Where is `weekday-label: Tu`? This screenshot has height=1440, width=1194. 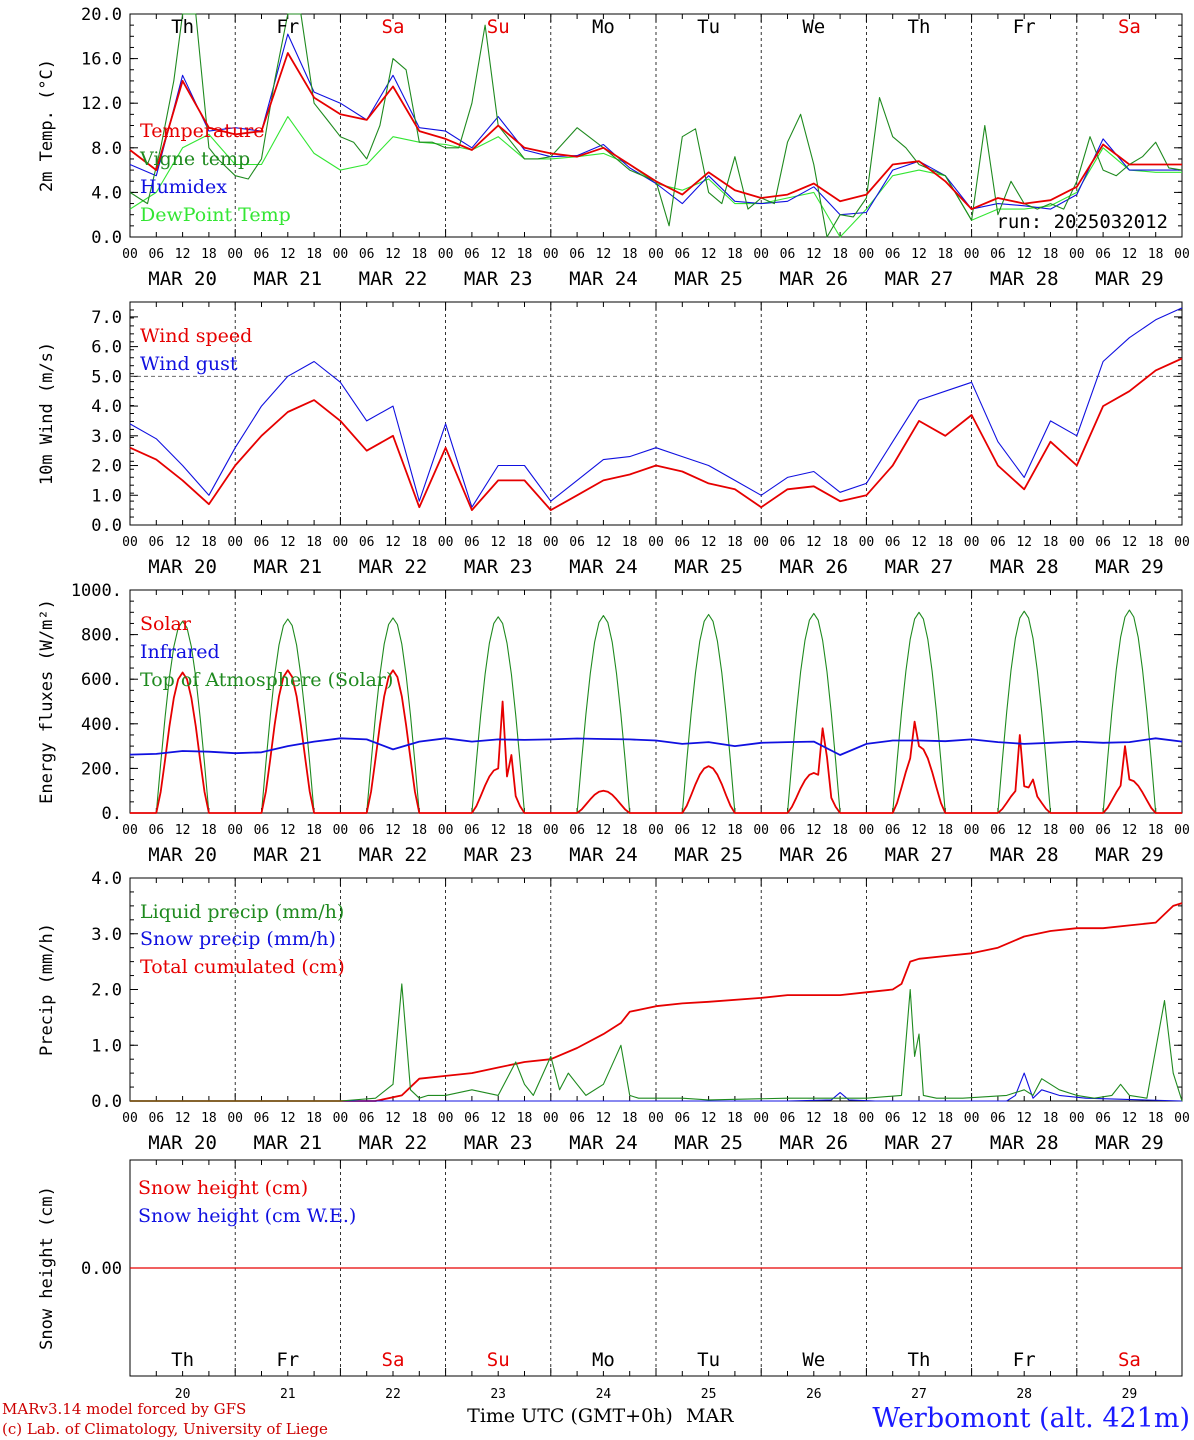
weekday-label: Tu is located at coordinates (708, 27).